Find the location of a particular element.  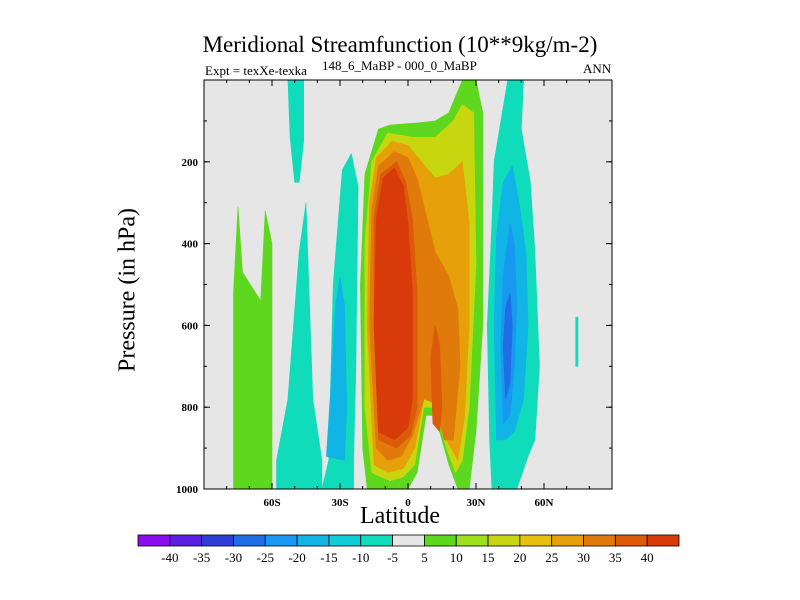

contour-sh-polar-cell is located at coordinates (253, 348).